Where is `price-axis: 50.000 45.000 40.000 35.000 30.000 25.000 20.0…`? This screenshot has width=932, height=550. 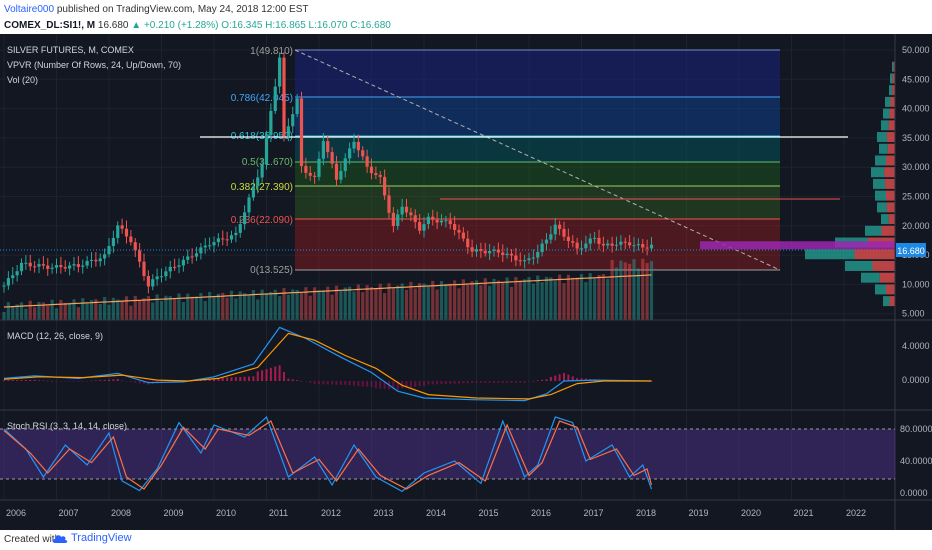
price-axis: 50.000 45.000 40.000 35.000 30.000 25.000 20.0… is located at coordinates (916, 182).